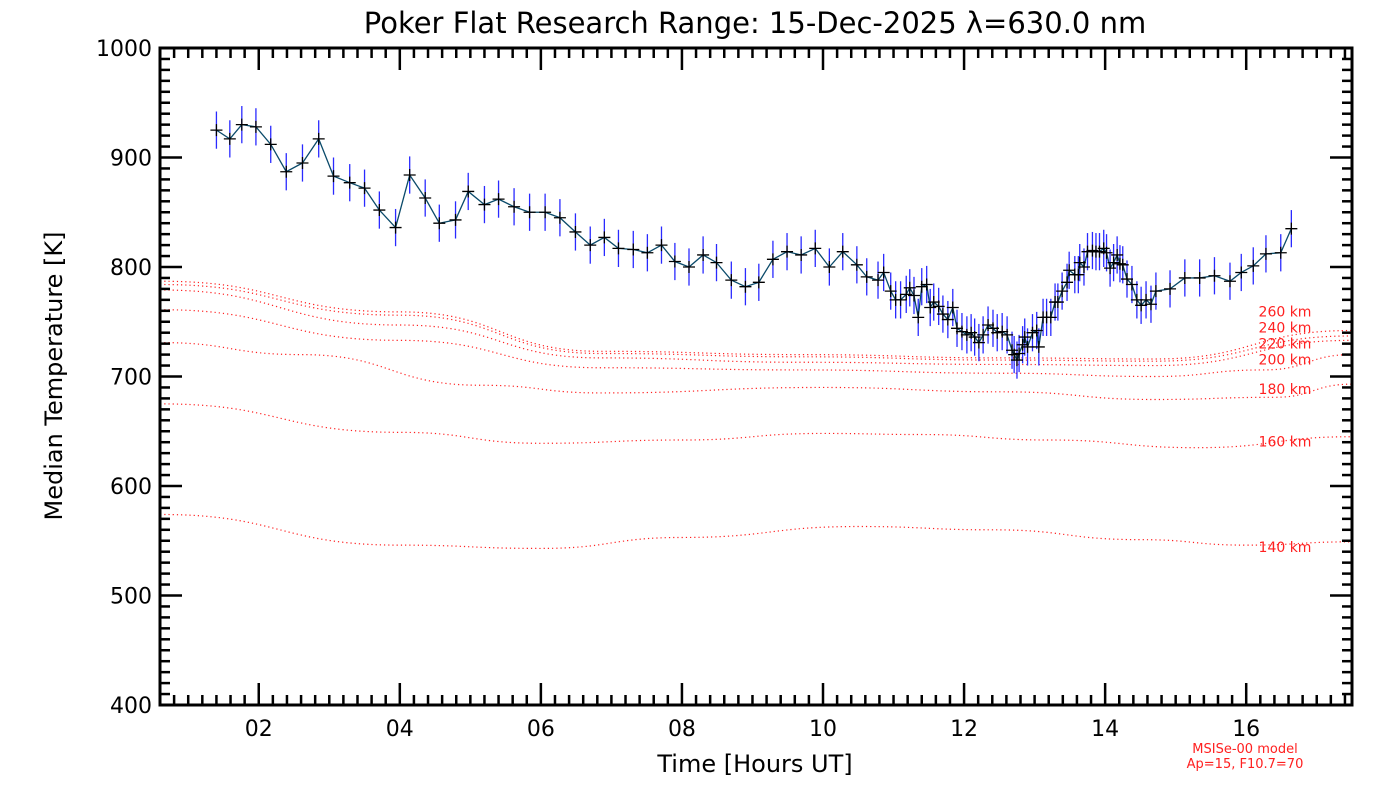 The image size is (1400, 804). What do you see at coordinates (1246, 729) in the screenshot?
I see `x-tick-label: 16` at bounding box center [1246, 729].